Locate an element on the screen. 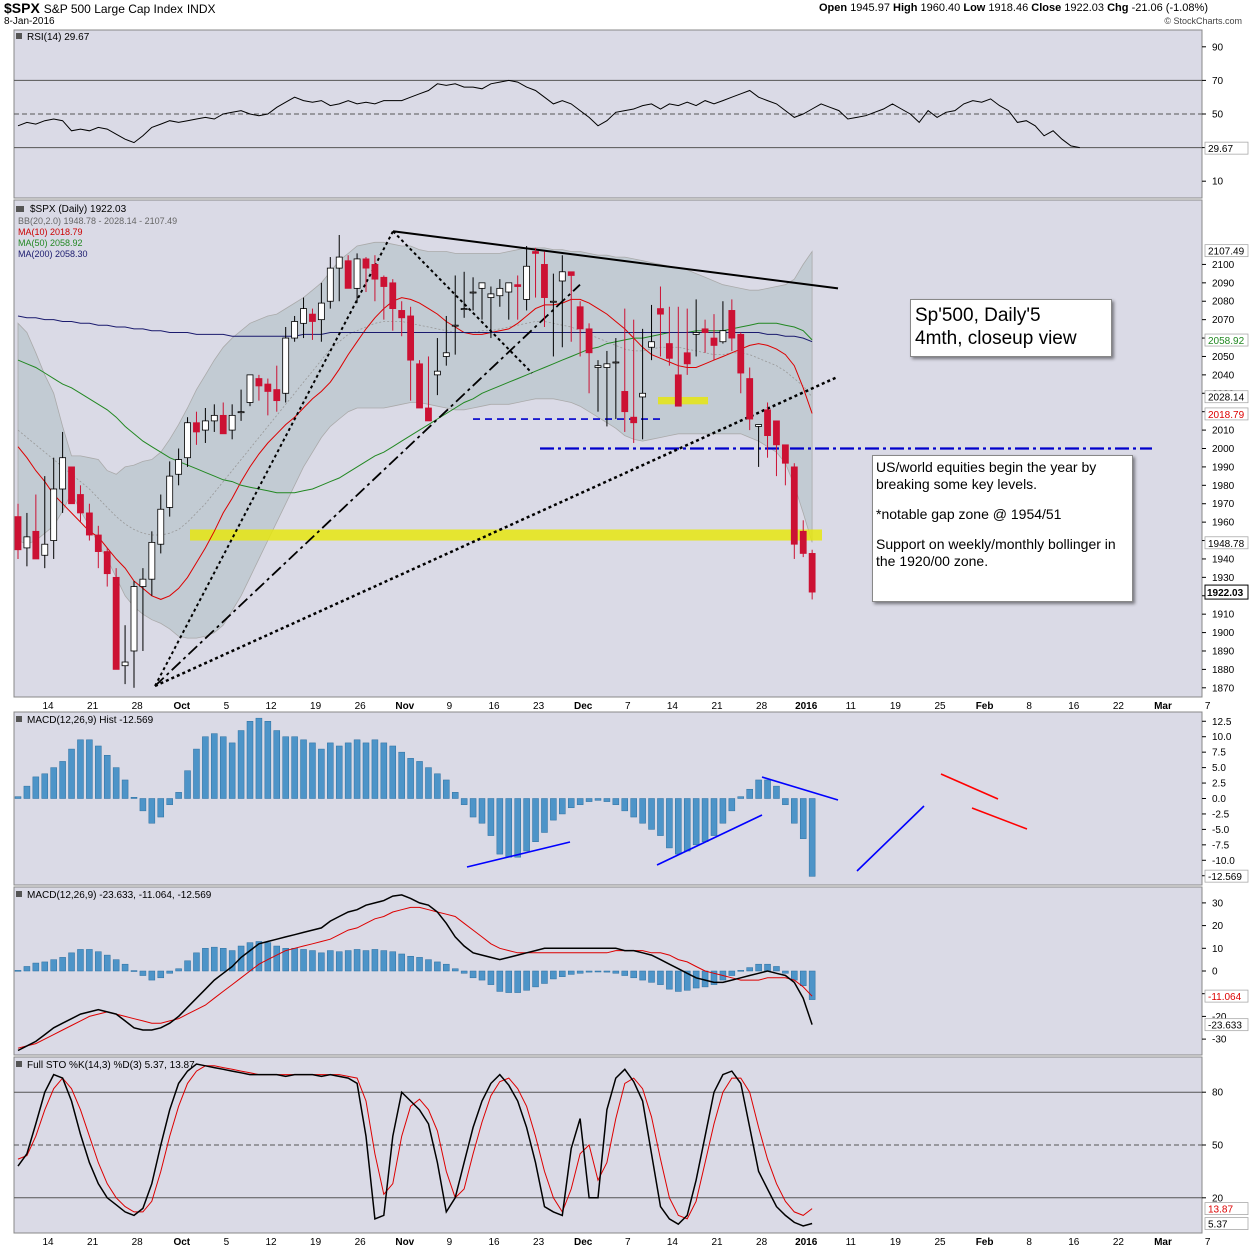 Image resolution: width=1250 pixels, height=1250 pixels. price-axis-label: 2070 is located at coordinates (1223, 320).